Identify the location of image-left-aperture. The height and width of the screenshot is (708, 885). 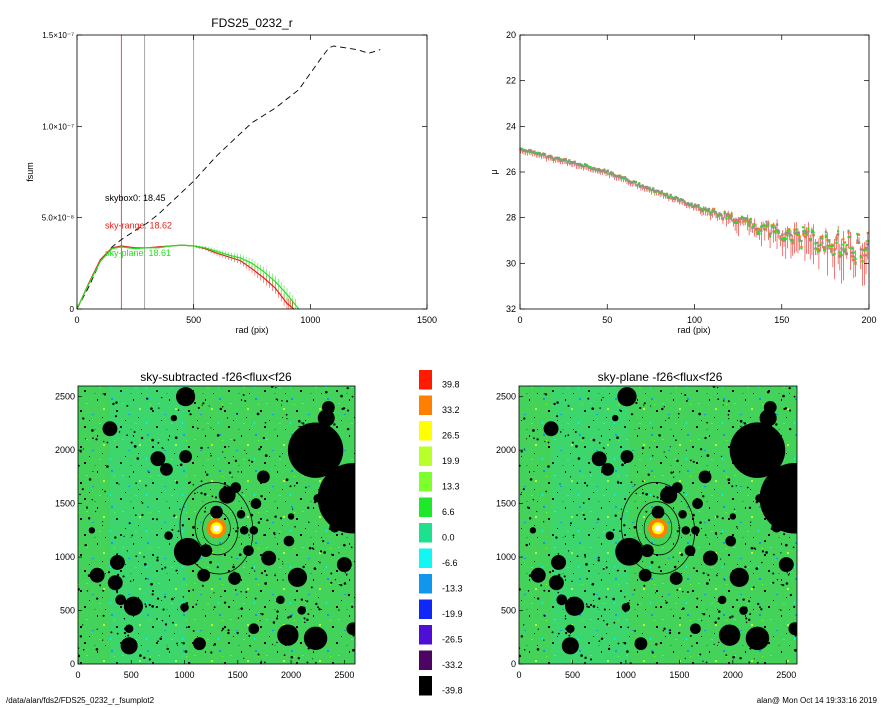
(216, 528).